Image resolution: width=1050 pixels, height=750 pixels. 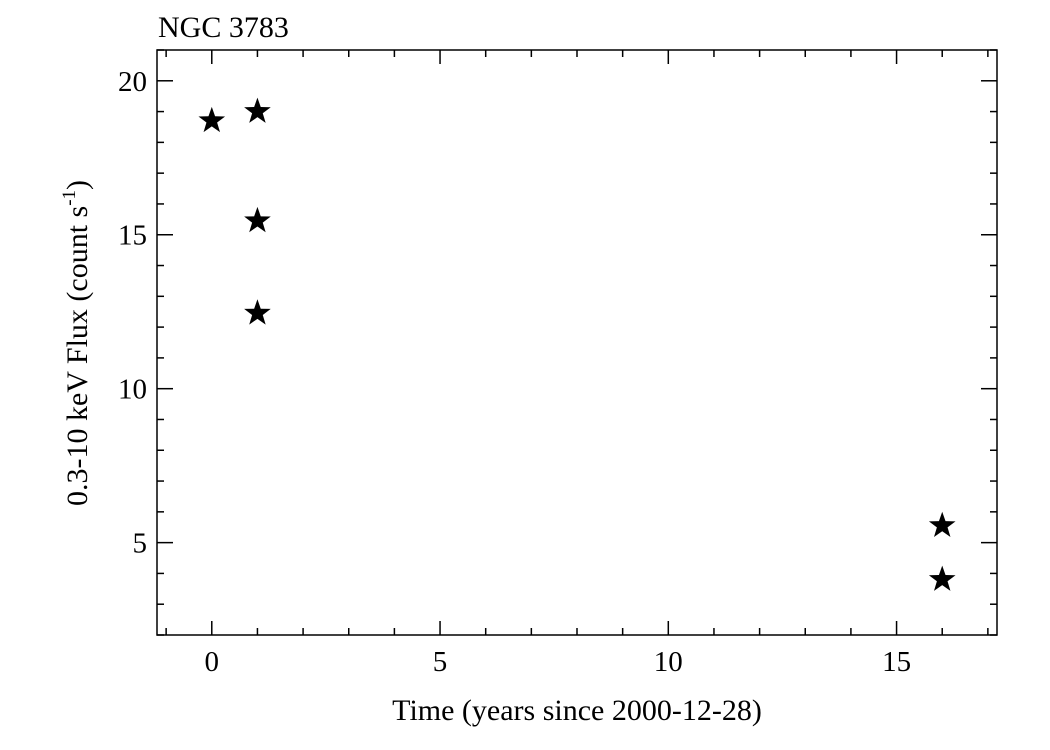 I want to click on y-tick-label: 15, so click(x=132, y=236).